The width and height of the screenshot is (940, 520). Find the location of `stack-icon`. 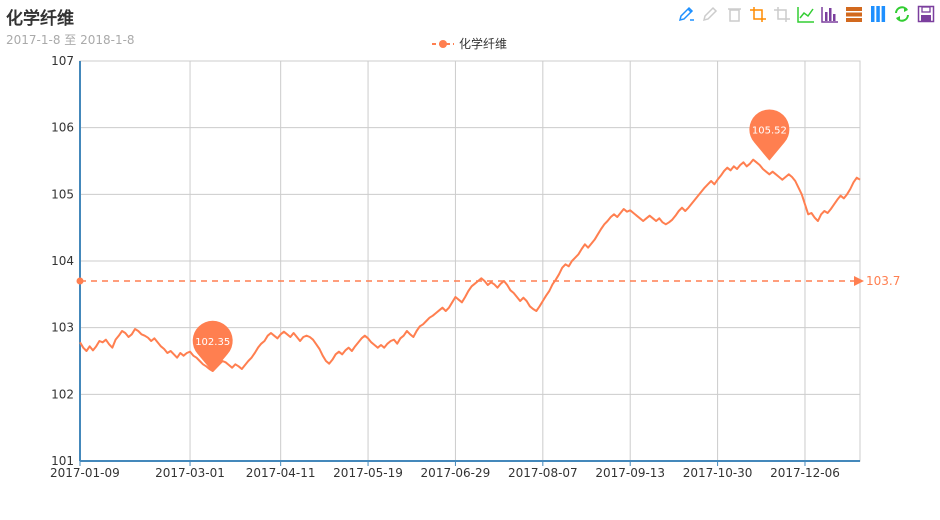

stack-icon is located at coordinates (854, 14).